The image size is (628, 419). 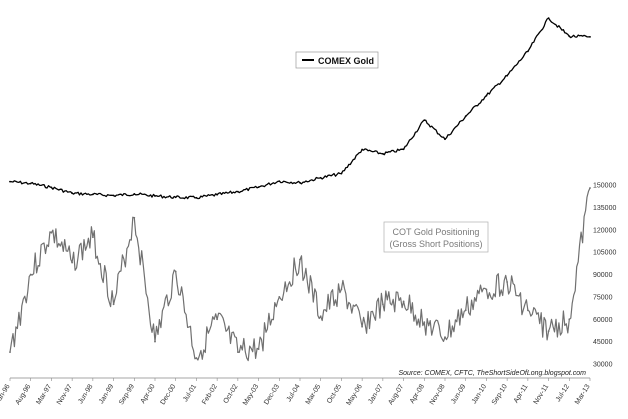 I want to click on x-tick-label: Apr-08, so click(x=417, y=394).